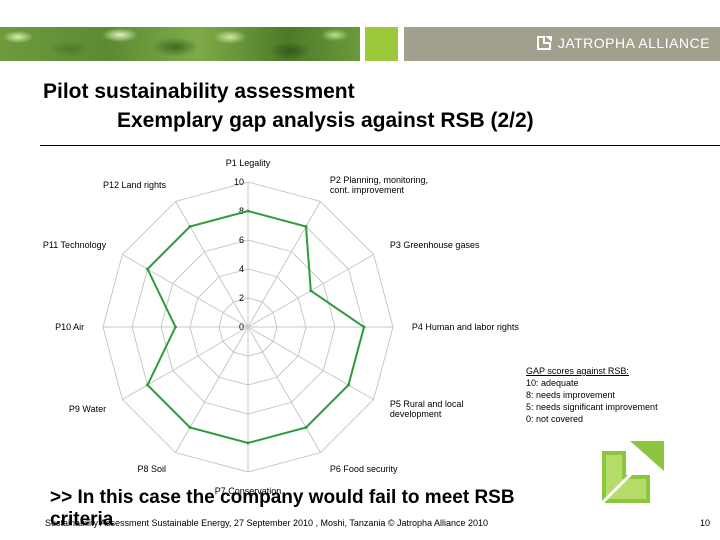 This screenshot has height=540, width=720. I want to click on axis-label: P4 Human and labor rights, so click(466, 327).